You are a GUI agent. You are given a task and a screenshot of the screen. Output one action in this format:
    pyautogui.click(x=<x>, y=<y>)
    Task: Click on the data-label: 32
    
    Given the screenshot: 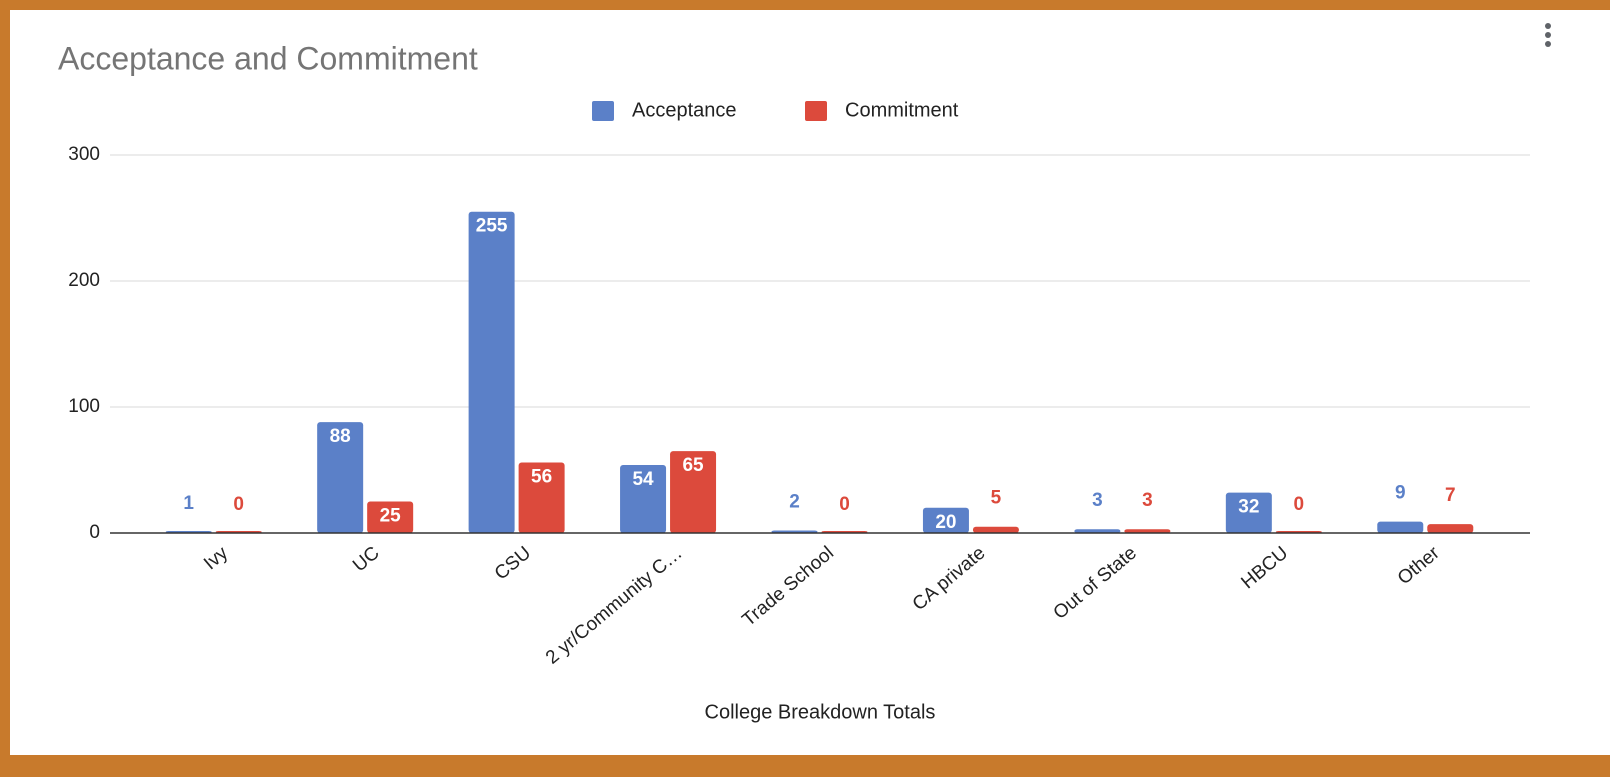 What is the action you would take?
    pyautogui.click(x=1248, y=507)
    